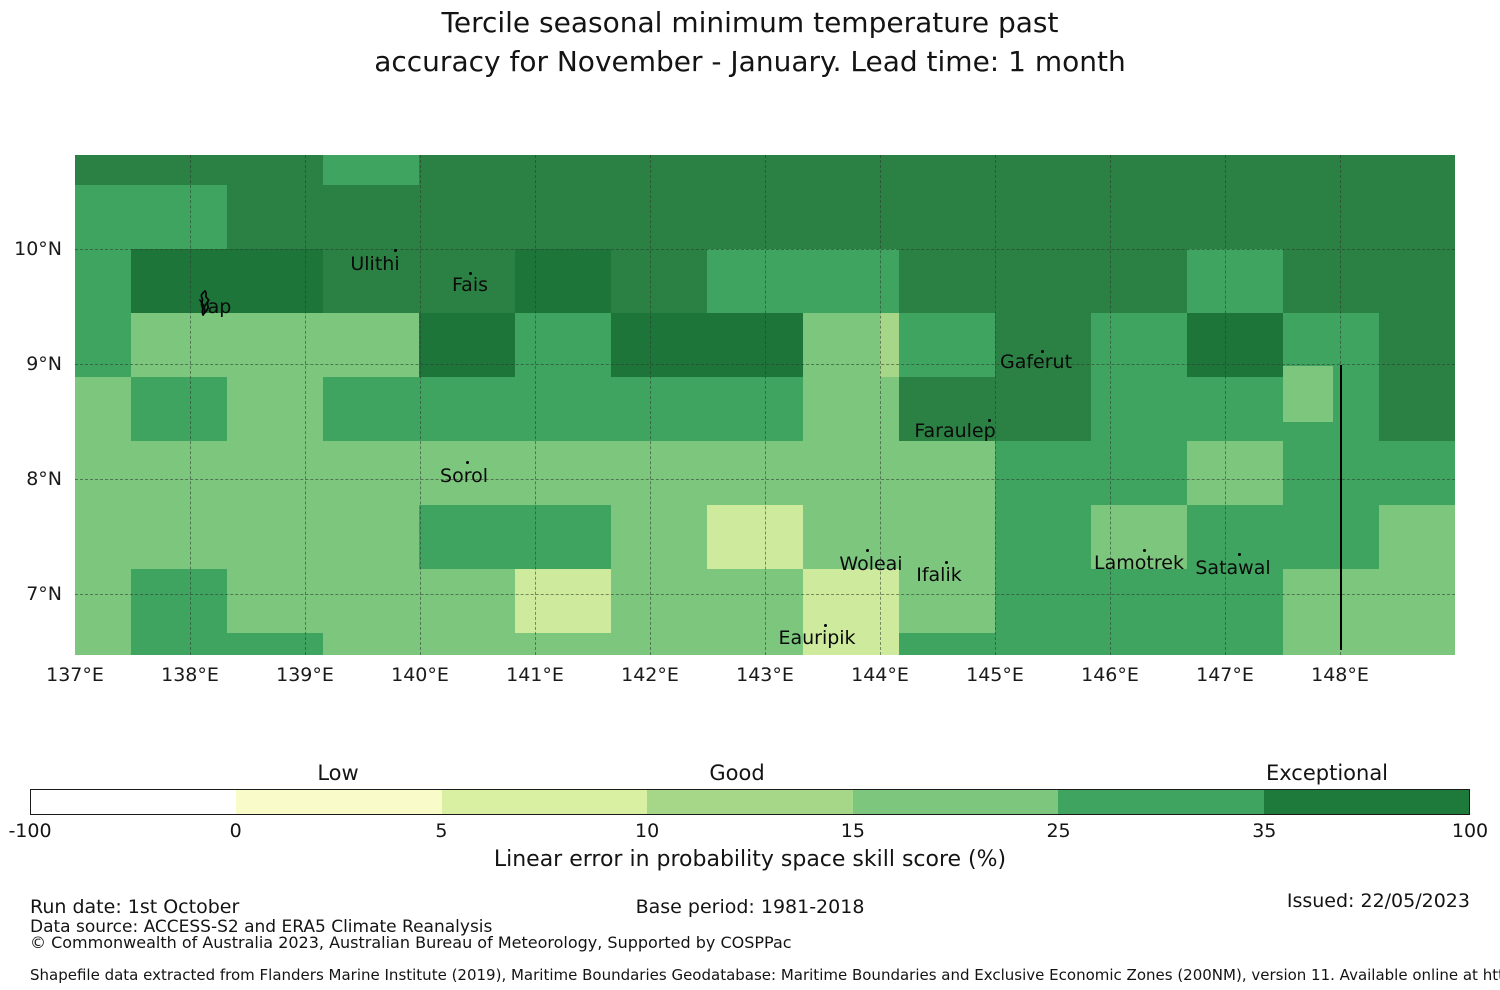 This screenshot has height=990, width=1500. What do you see at coordinates (235, 831) in the screenshot?
I see `colorbar-tick-label: 0` at bounding box center [235, 831].